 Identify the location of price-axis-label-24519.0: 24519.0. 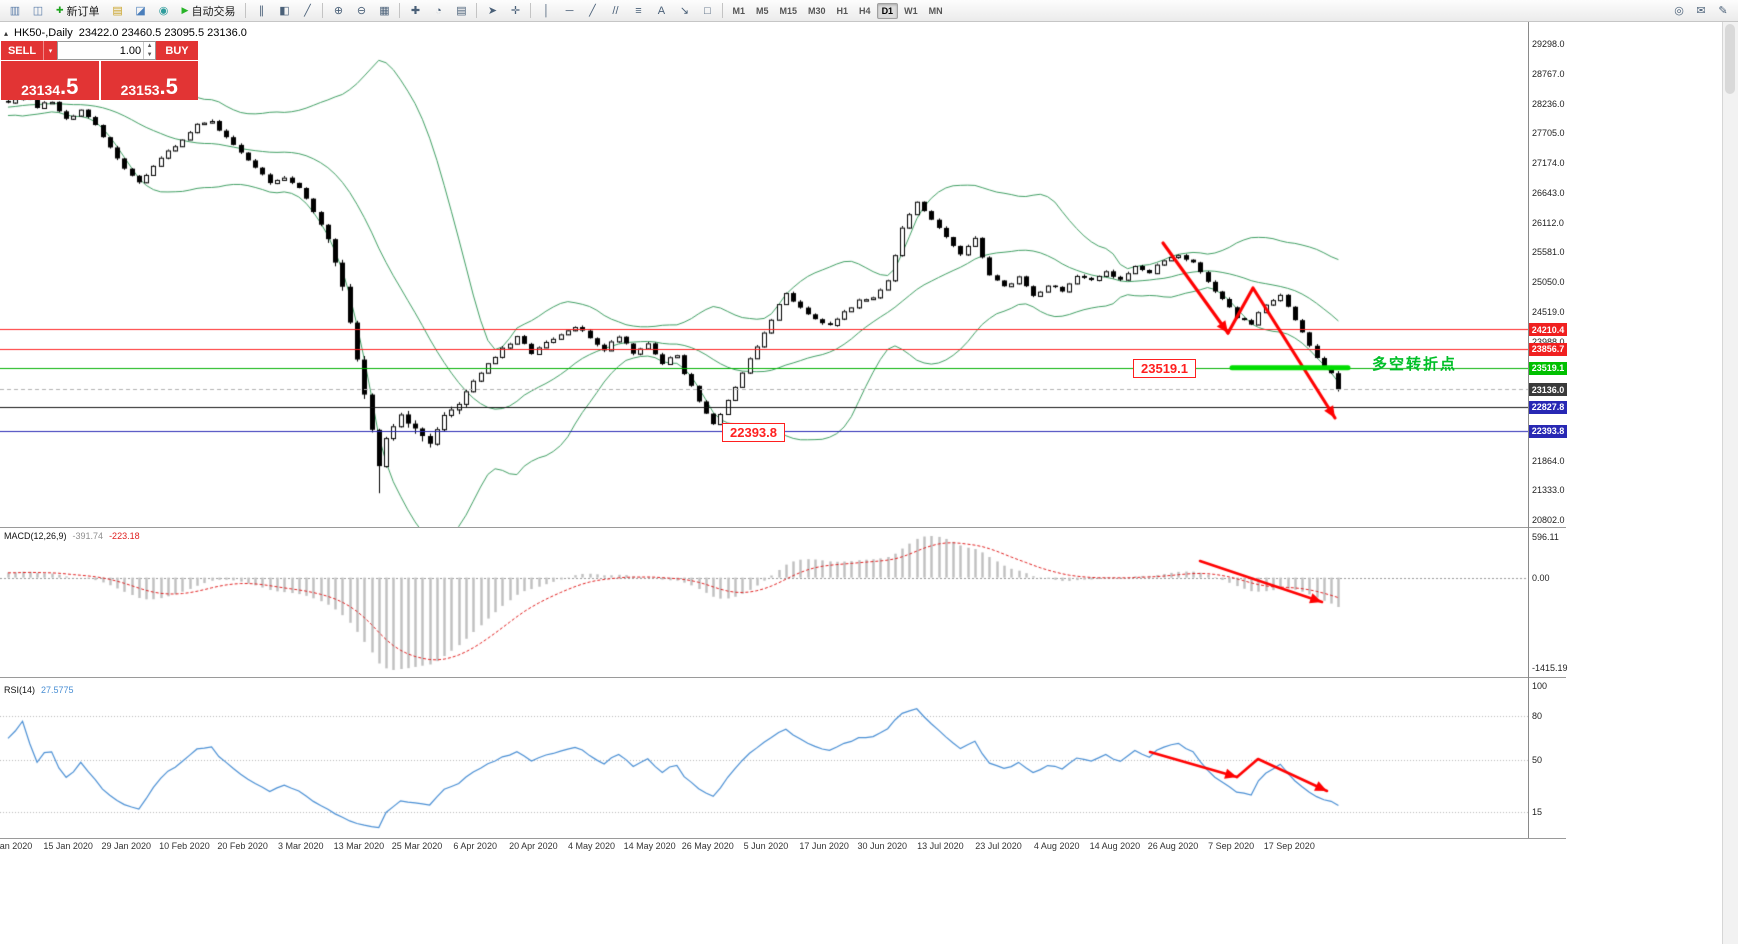
(1548, 311).